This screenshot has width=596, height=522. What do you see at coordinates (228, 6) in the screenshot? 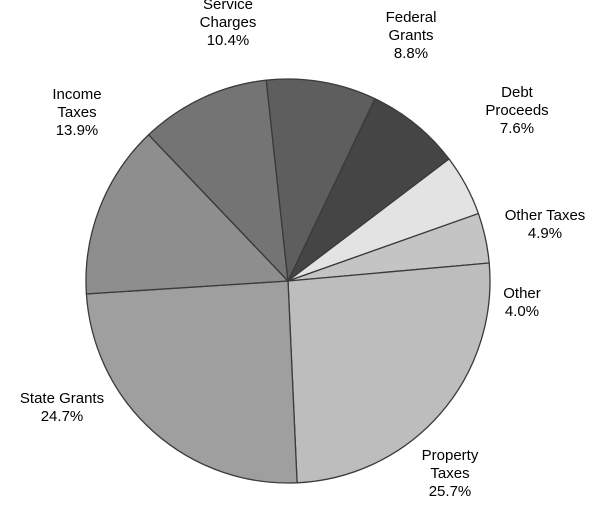
I see `slice-name-label: Service` at bounding box center [228, 6].